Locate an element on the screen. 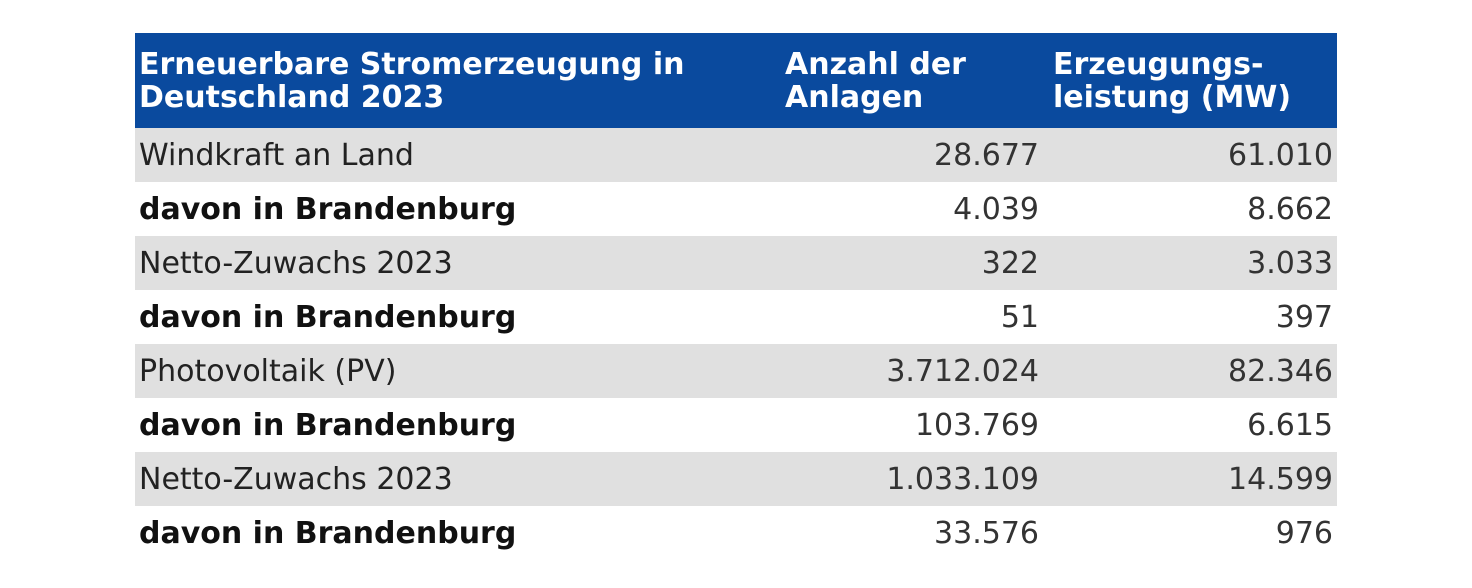 The image size is (1472, 588). row-anlagen: 1.033.109 is located at coordinates (962, 479).